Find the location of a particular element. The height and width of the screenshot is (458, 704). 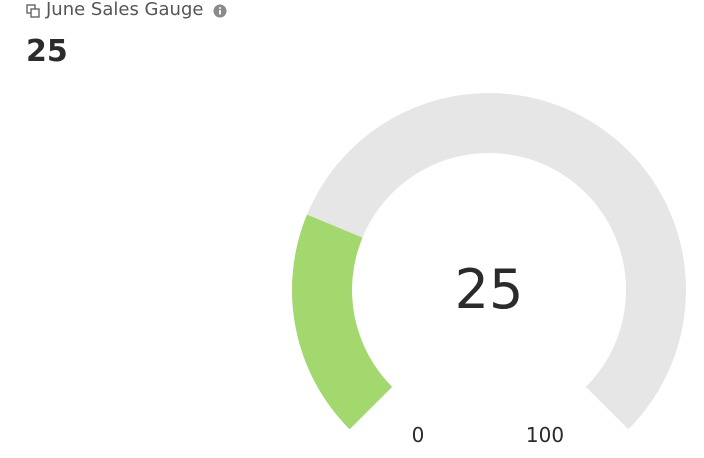

gauge-center-label: 25 is located at coordinates (489, 289).